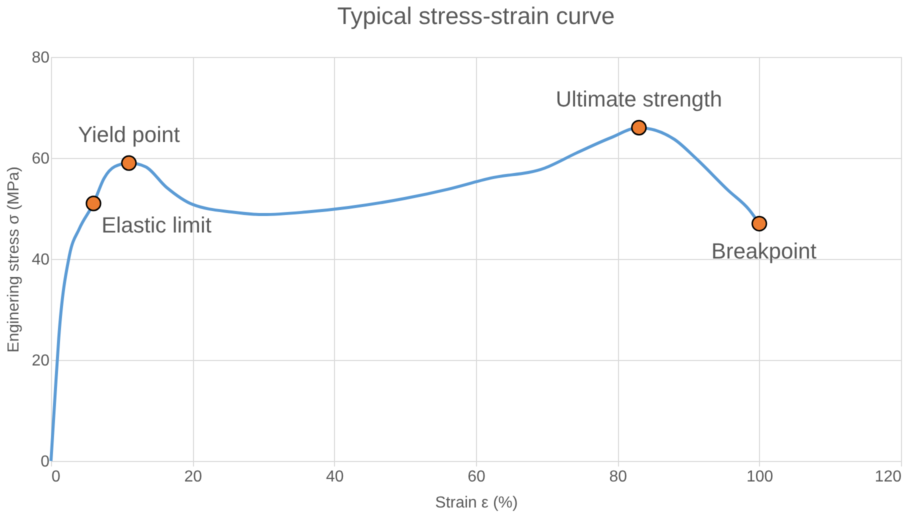  Describe the element at coordinates (14, 259) in the screenshot. I see `y-axis-title: Enginering stress σ (MPa)` at that location.